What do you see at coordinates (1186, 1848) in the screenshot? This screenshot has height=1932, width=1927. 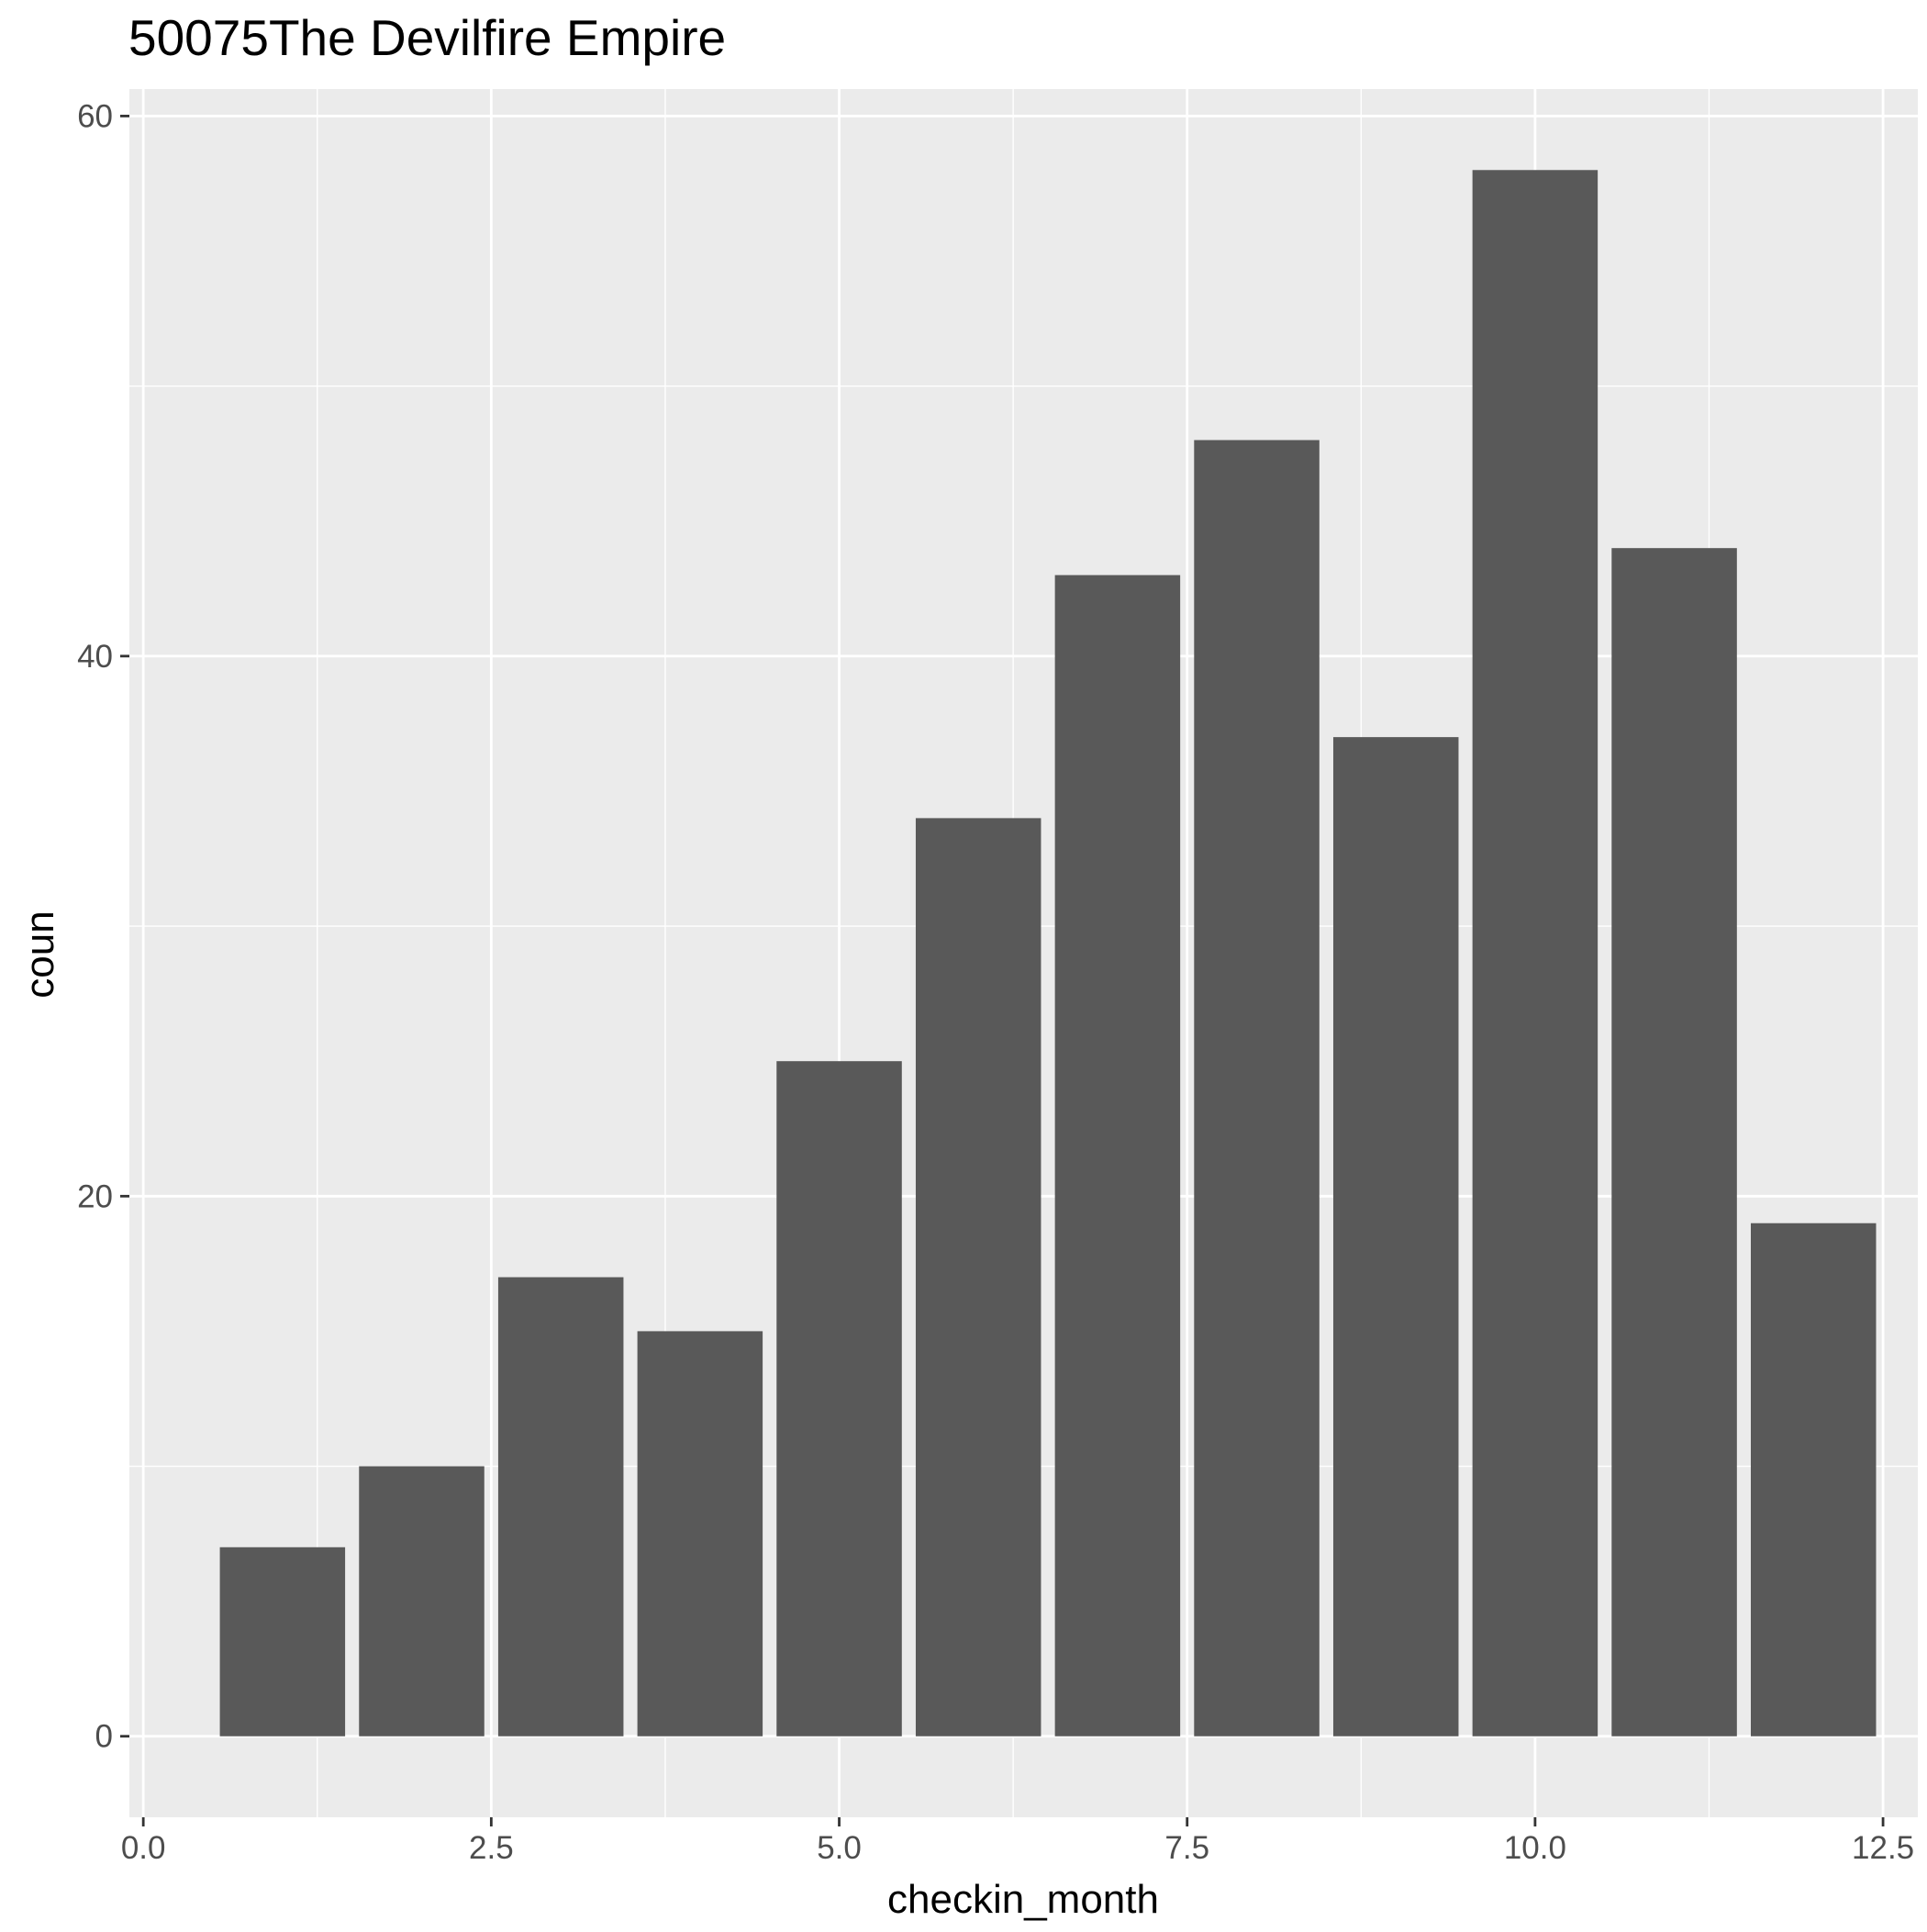 I see `x-tick-label: 7.5` at bounding box center [1186, 1848].